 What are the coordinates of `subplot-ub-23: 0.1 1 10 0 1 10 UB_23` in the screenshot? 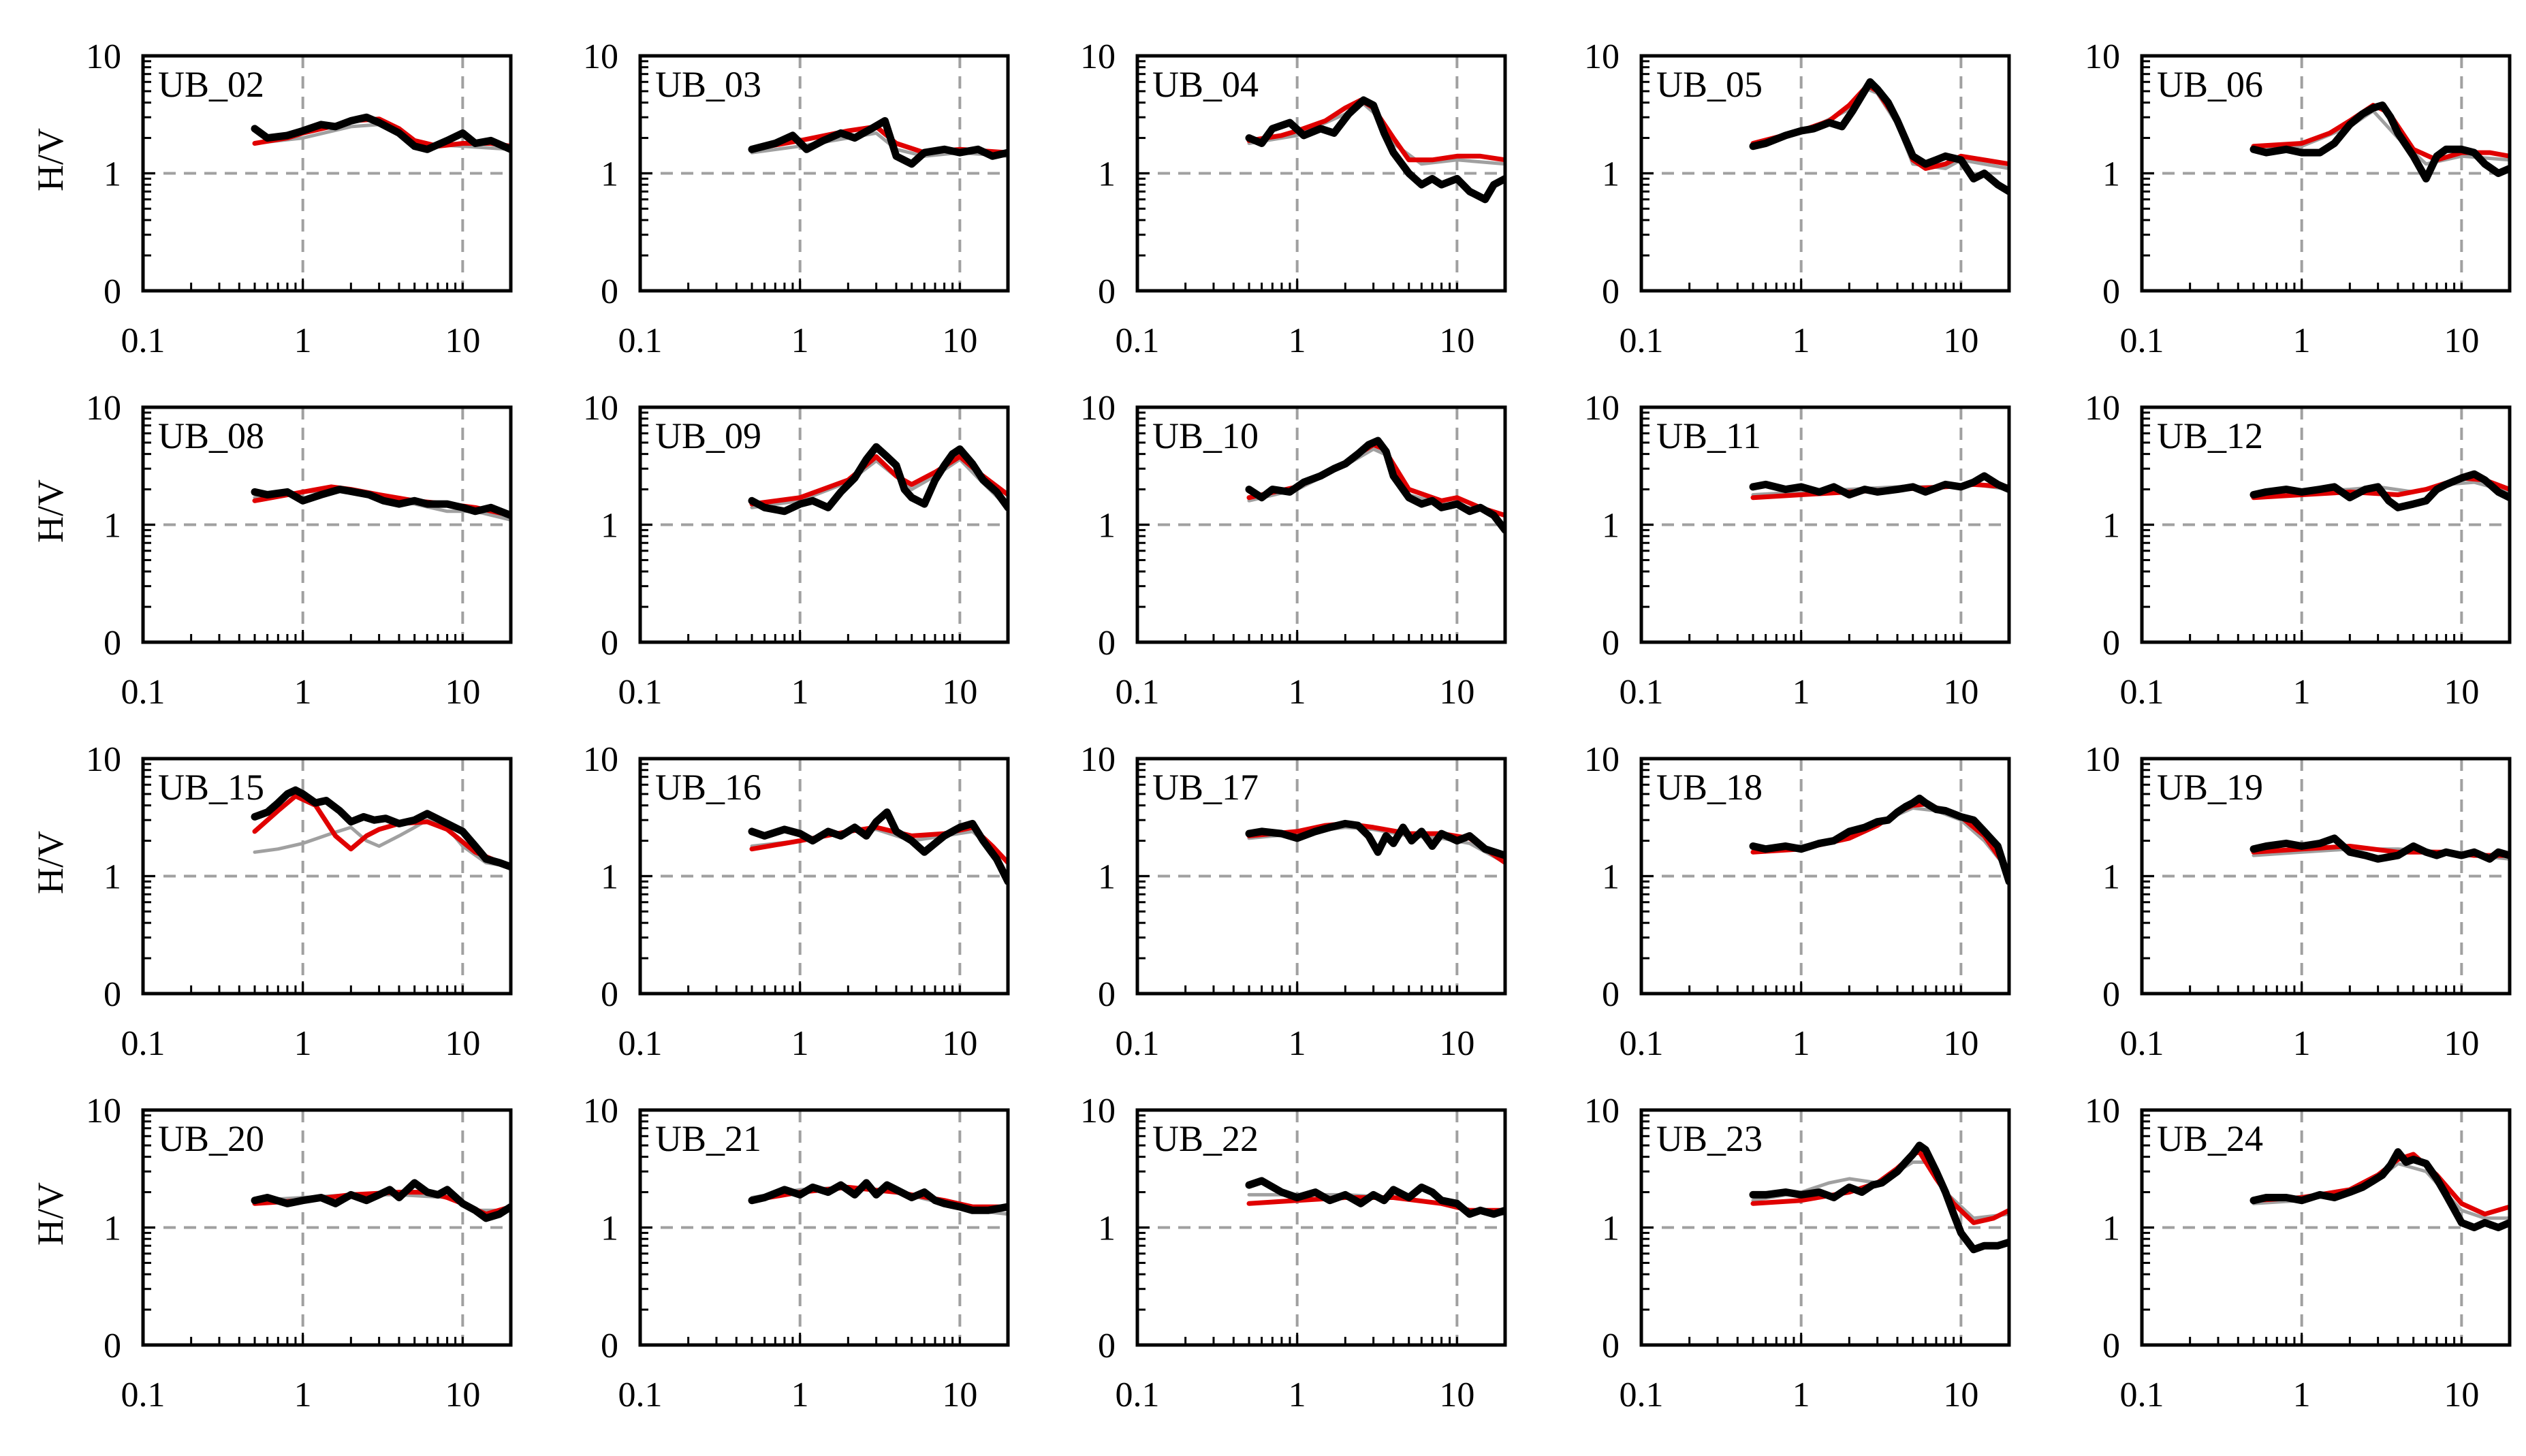 It's located at (1797, 1253).